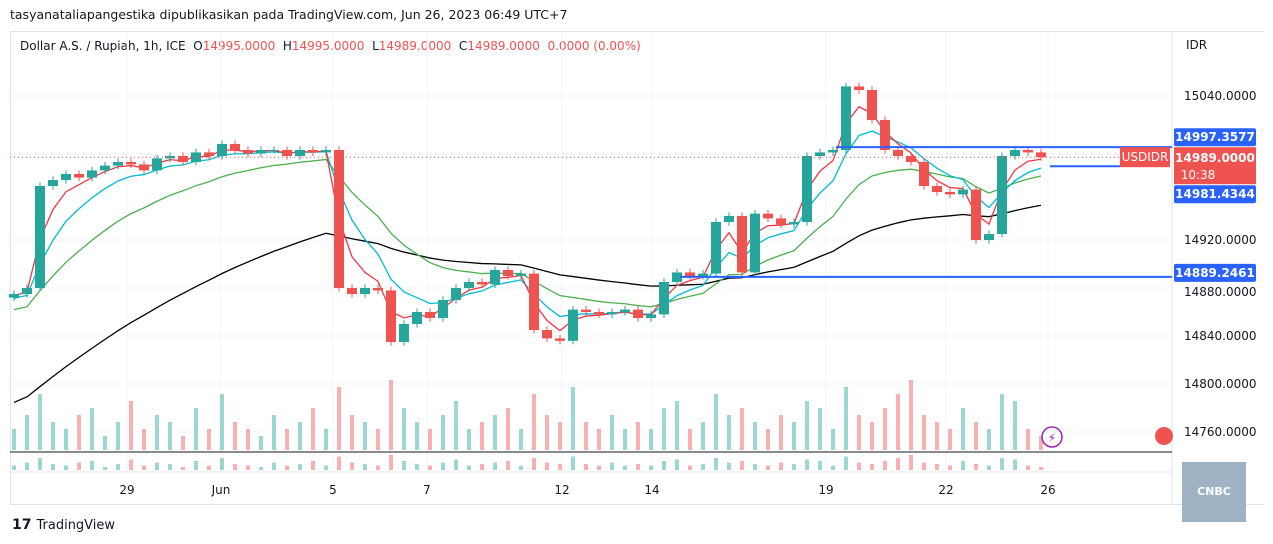 The width and height of the screenshot is (1273, 544). I want to click on x-tick-label: 22, so click(945, 490).